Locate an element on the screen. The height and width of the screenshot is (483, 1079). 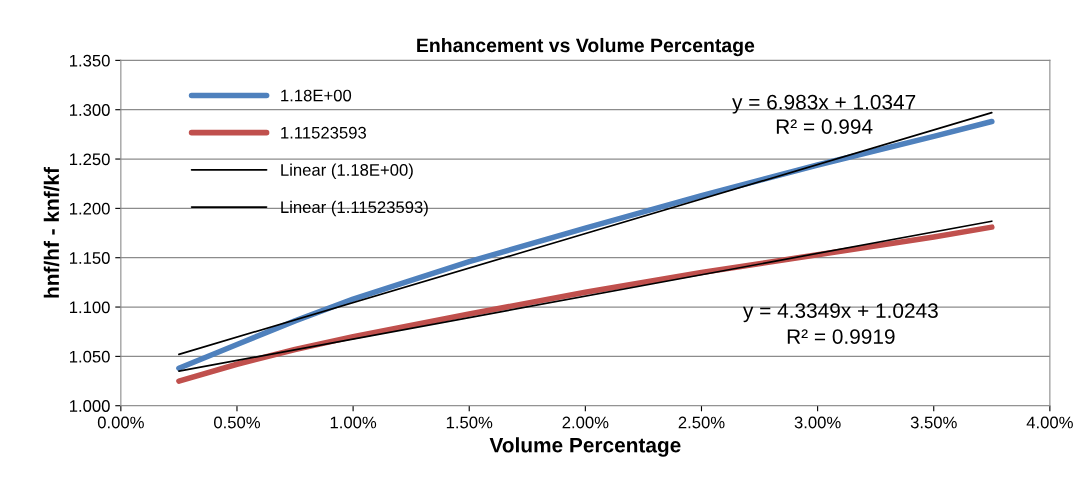
y-tick-label: 1.200 is located at coordinates (90, 208).